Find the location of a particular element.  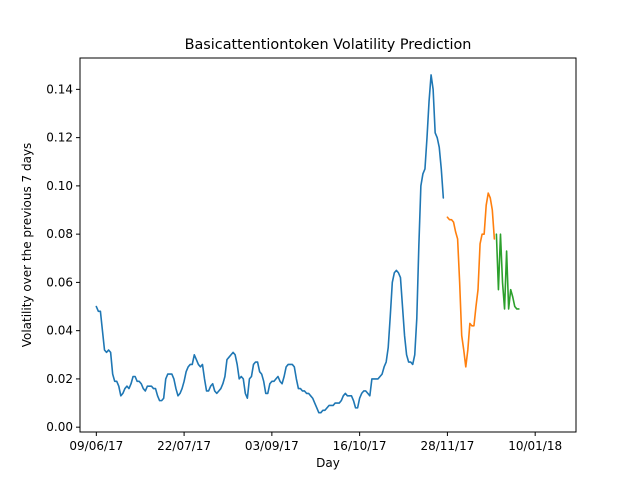

y-tick-label: 0.14 is located at coordinates (59, 89).